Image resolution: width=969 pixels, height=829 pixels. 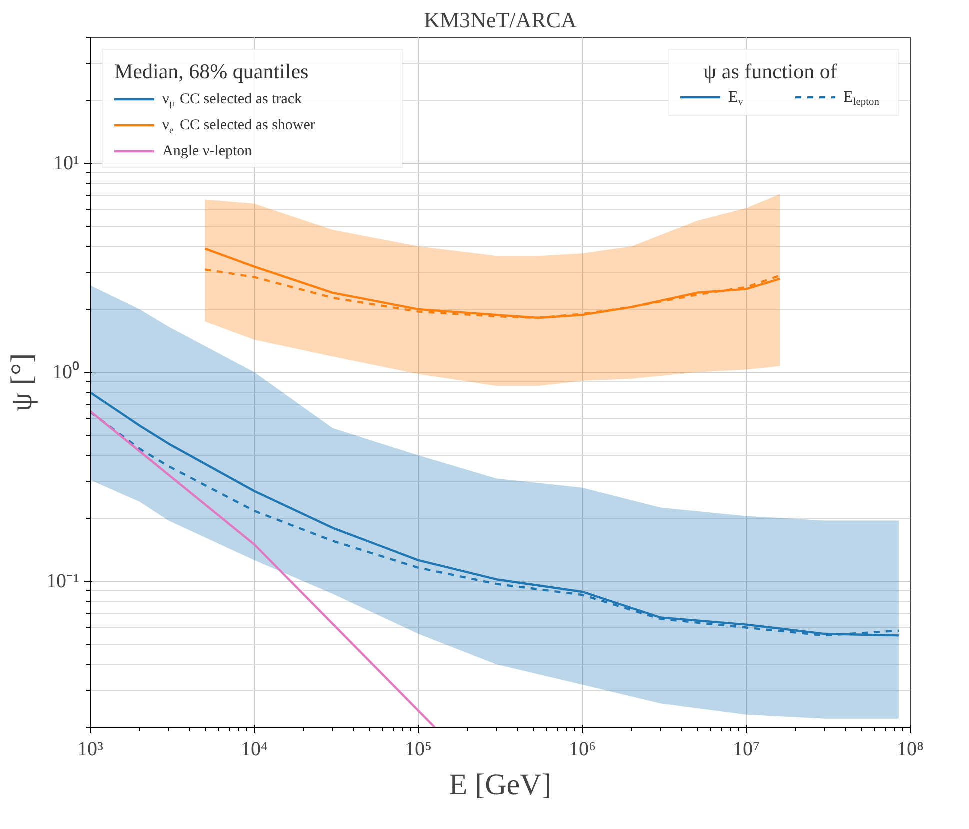 I want to click on x-tick-label: 10³, so click(x=91, y=749).